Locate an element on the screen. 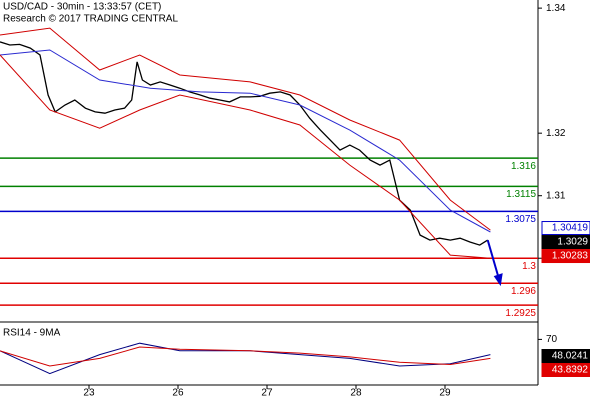 The height and width of the screenshot is (400, 590). price-label: 43.8392 is located at coordinates (570, 370).